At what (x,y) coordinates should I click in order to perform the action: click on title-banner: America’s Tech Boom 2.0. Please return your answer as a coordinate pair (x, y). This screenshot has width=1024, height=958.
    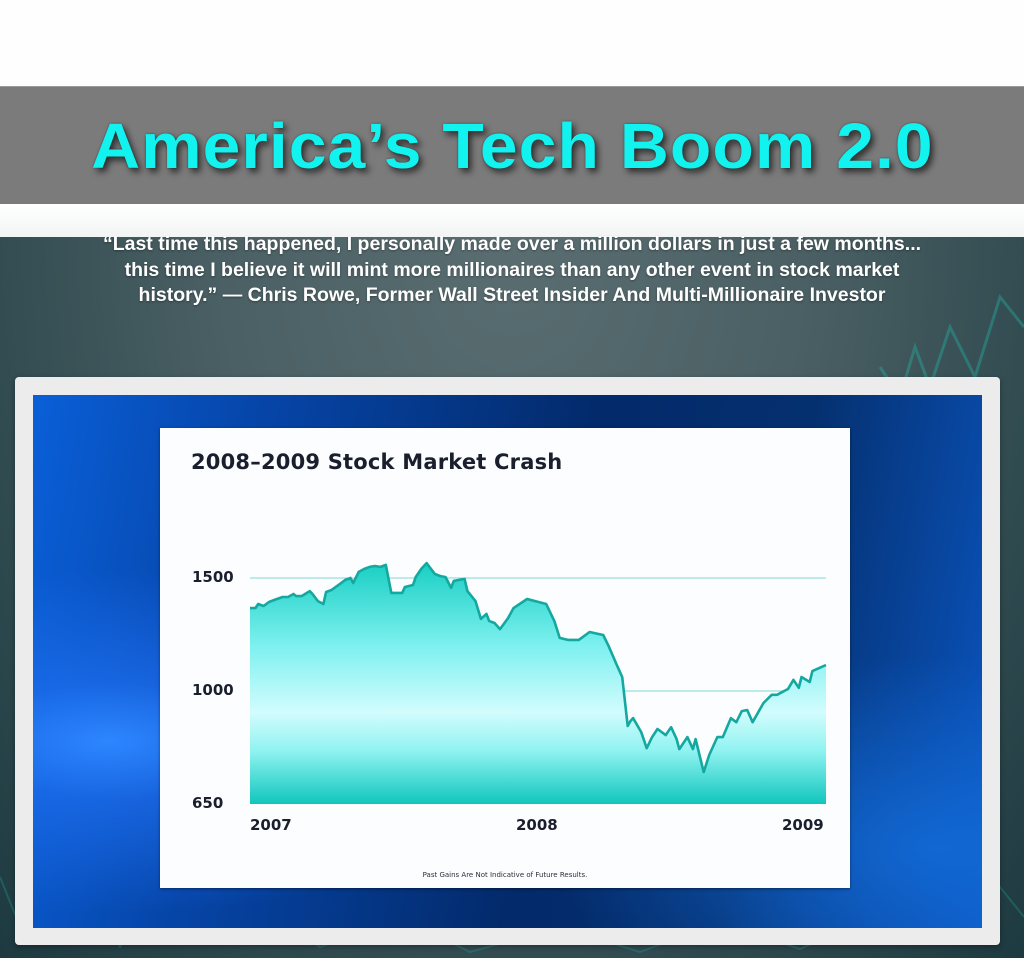
    Looking at the image, I should click on (512, 145).